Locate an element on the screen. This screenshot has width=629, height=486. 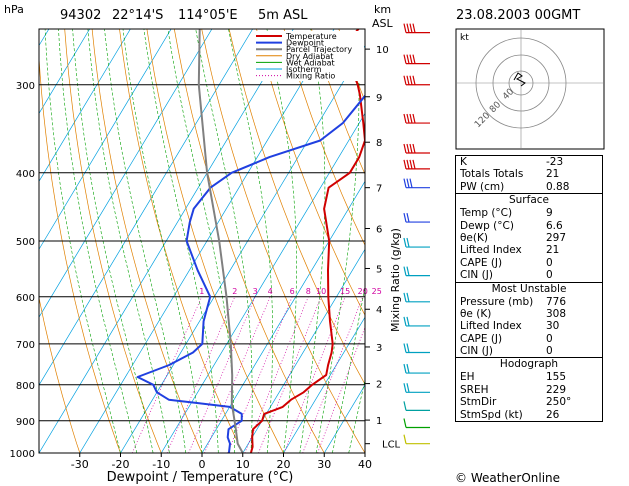
height-tick-label: LCL is located at coordinates (391, 445).